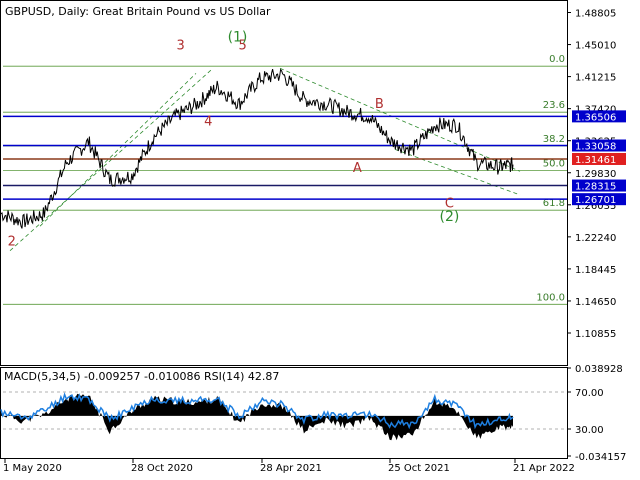 This screenshot has width=640, height=480. I want to click on price-tick-label: 1.26035, so click(595, 206).